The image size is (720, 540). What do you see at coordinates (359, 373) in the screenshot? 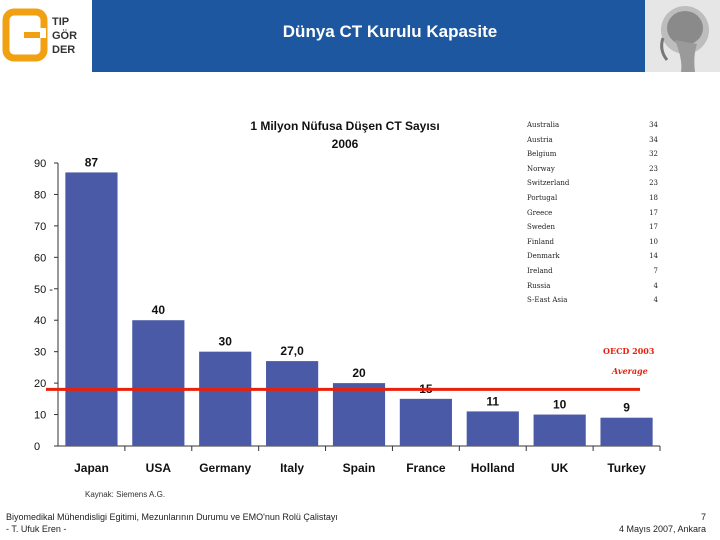
I see `bar-value-label: 20` at bounding box center [359, 373].